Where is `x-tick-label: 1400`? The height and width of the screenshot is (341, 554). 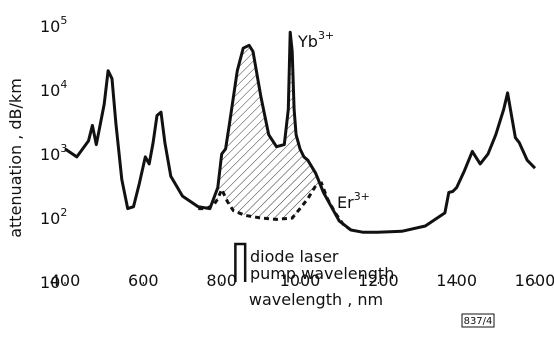 x-tick-label: 1400 is located at coordinates (456, 280).